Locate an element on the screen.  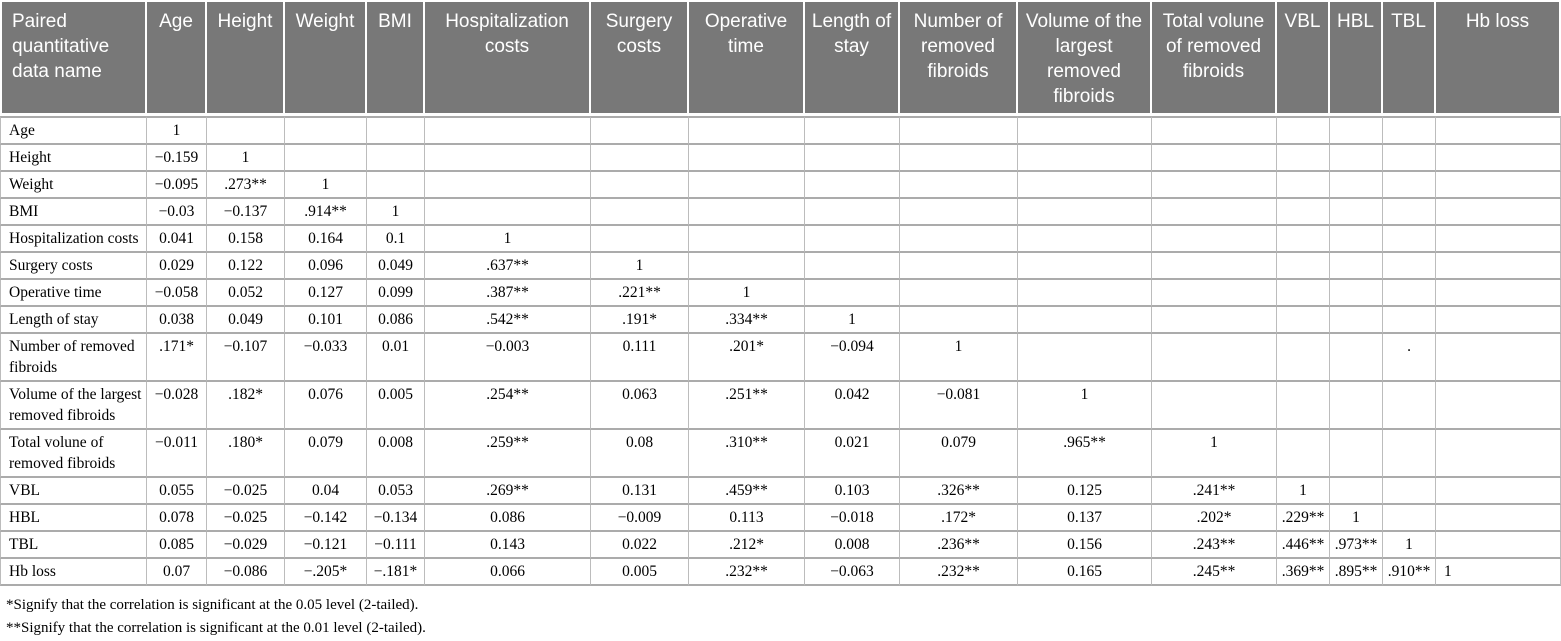
correlation-cell: −0.058 is located at coordinates (177, 293).